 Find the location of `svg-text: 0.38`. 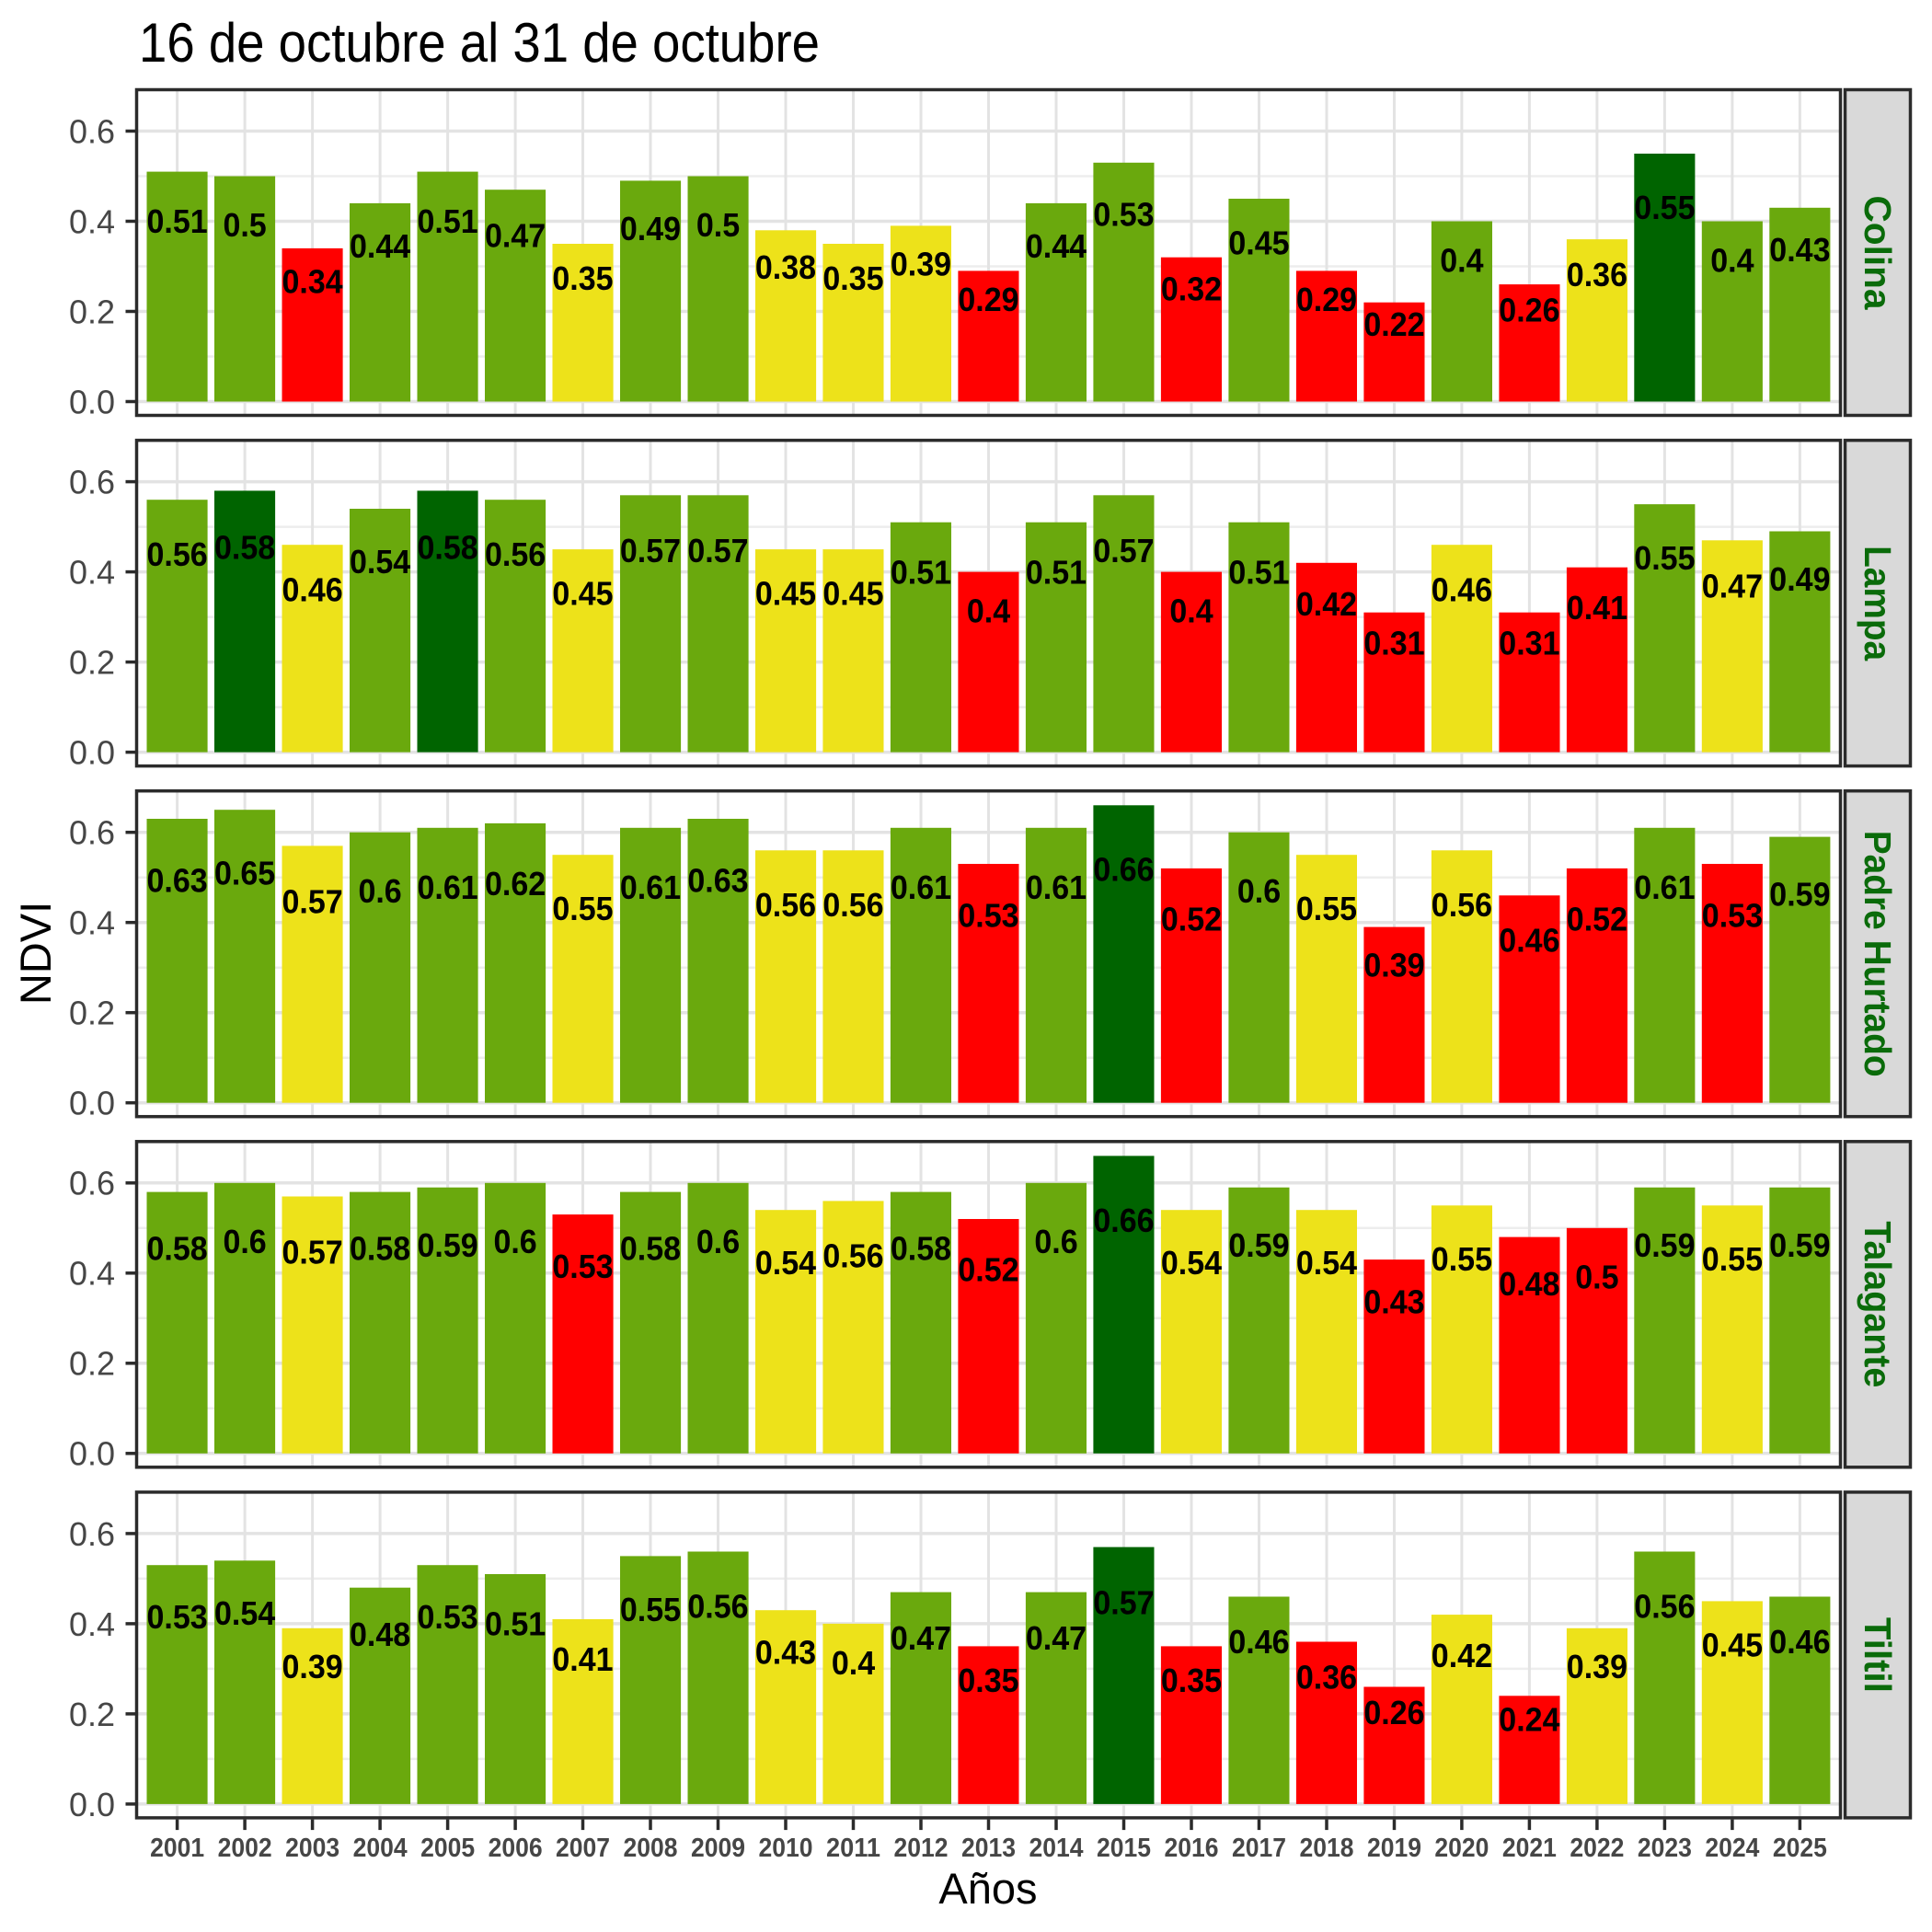

svg-text: 0.38 is located at coordinates (785, 267).